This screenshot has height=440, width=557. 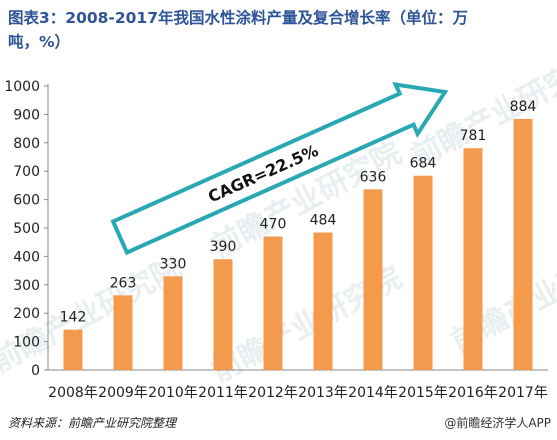 I want to click on y-tick-label: 100, so click(x=26, y=343).